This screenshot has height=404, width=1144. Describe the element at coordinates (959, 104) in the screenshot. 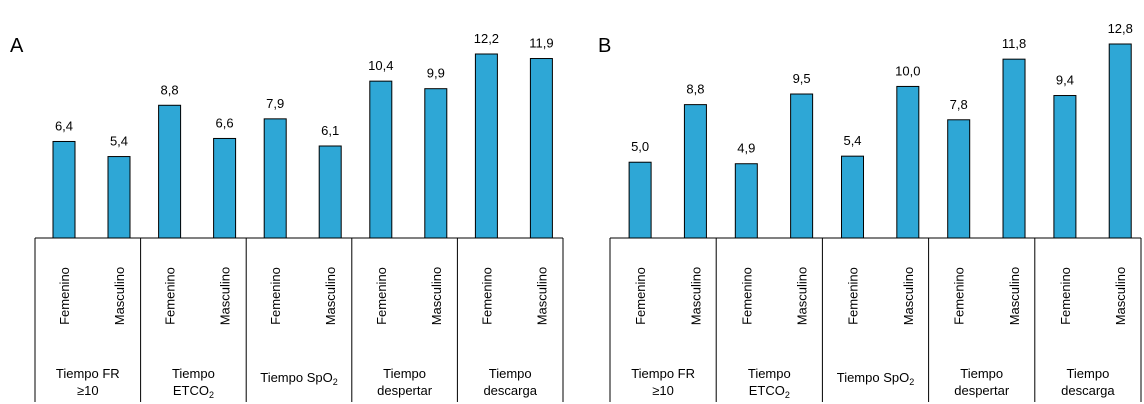

I see `bar-value-label: 7,8` at that location.